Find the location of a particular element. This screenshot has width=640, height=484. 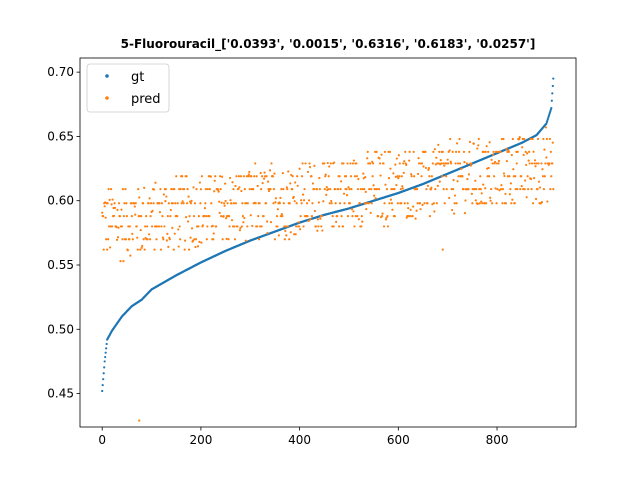

y-tick-label: 0.60 is located at coordinates (60, 201).